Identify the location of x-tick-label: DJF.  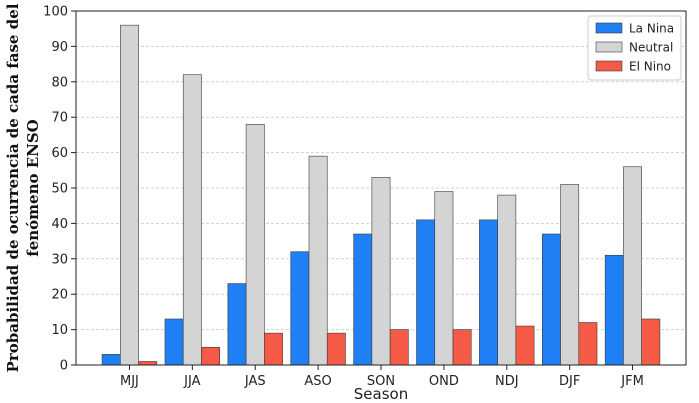
(569, 381).